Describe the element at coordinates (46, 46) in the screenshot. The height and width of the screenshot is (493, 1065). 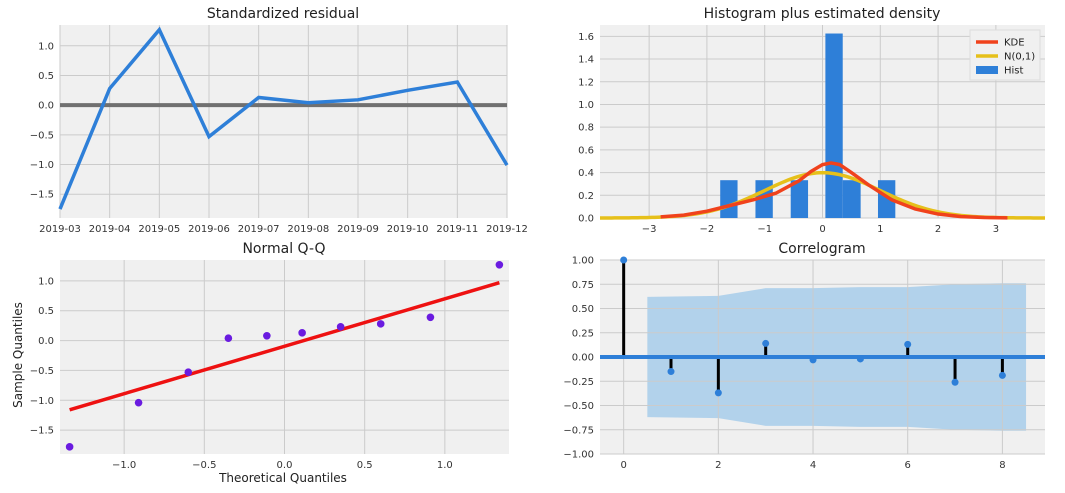
I see `resid-ytick-label: 1.0` at that location.